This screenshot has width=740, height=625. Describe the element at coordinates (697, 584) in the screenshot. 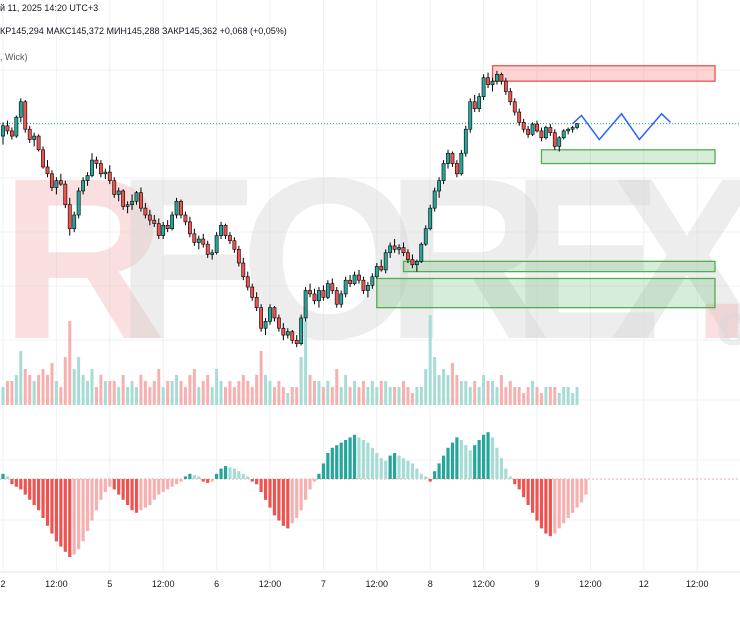

I see `x-tick-label: 12:00` at that location.